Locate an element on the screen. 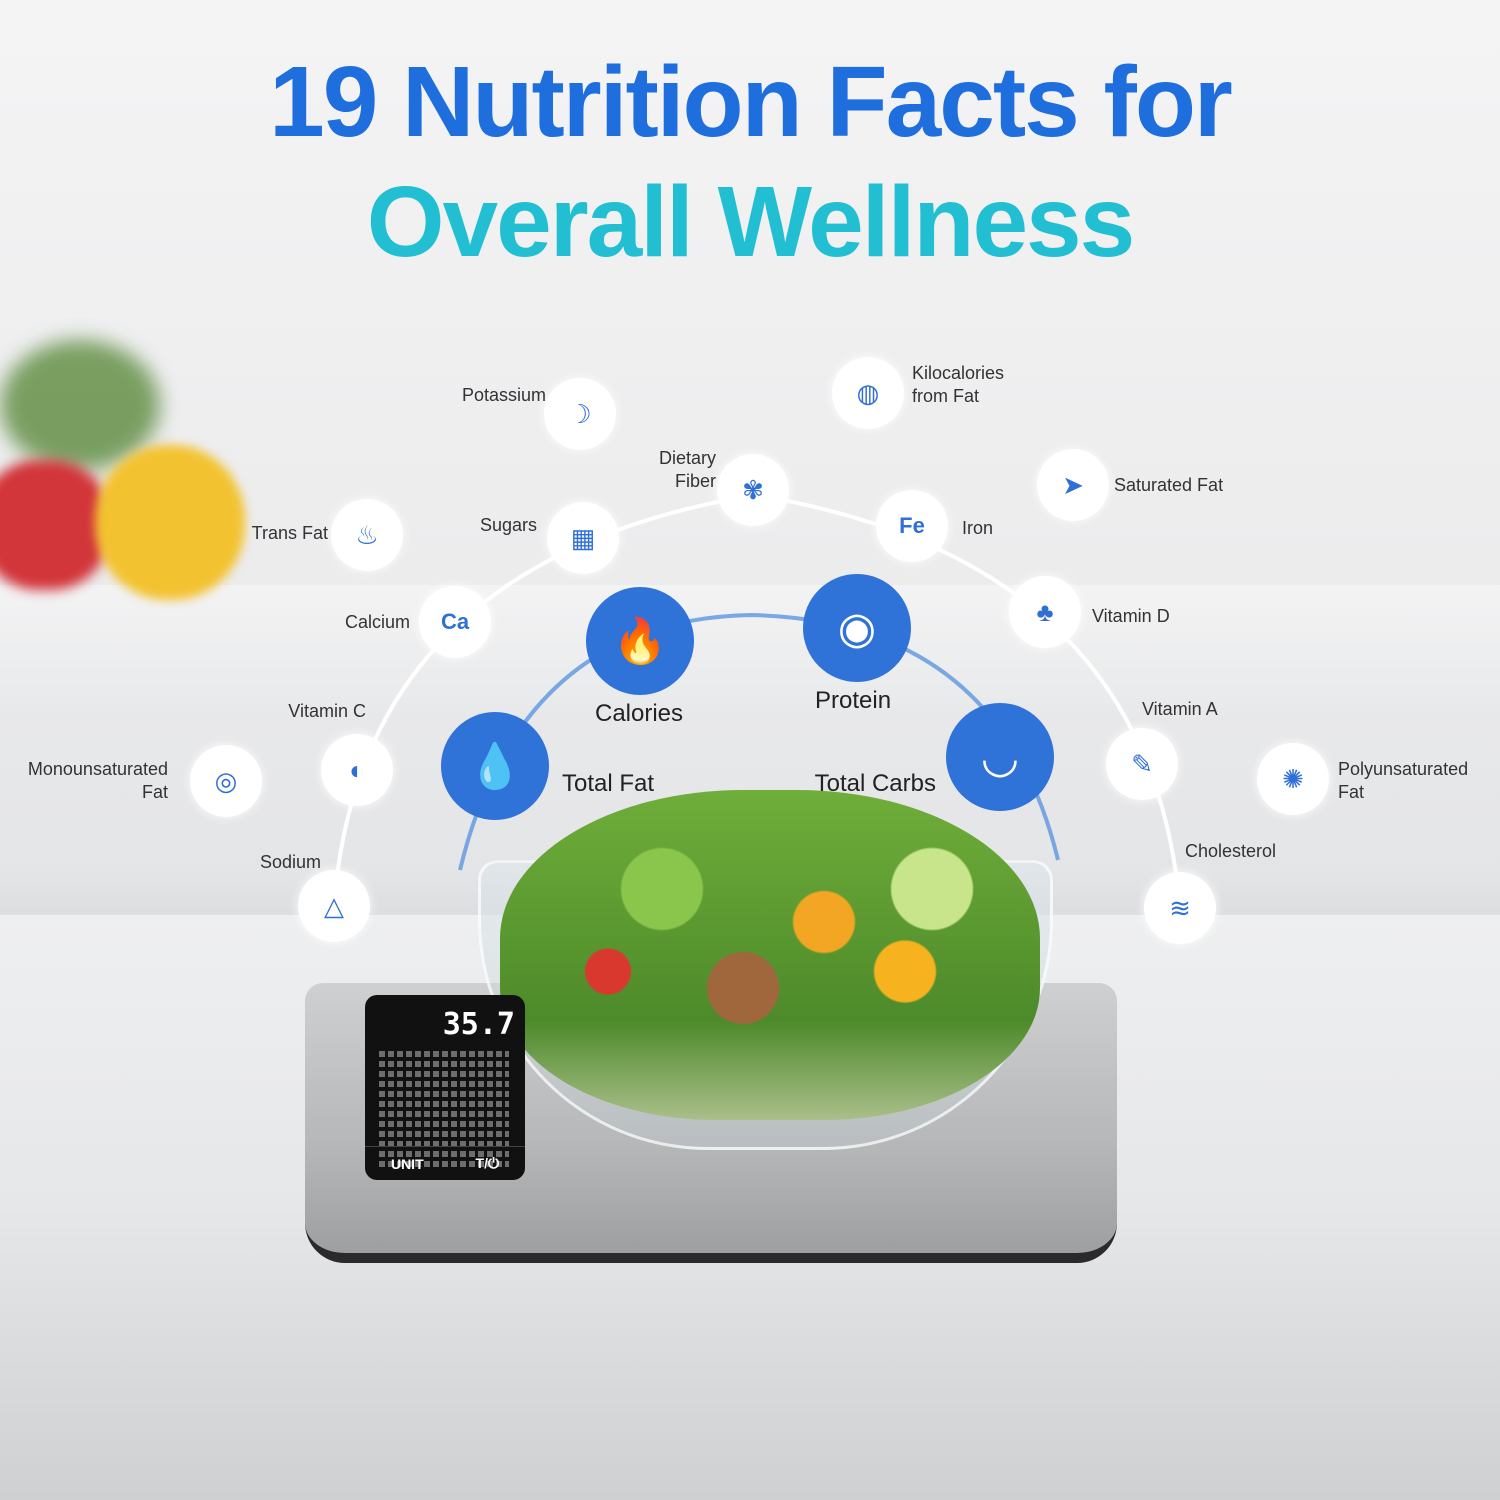 Image resolution: width=1500 pixels, height=1500 pixels. nutrient-label: Potassium is located at coordinates (503, 395).